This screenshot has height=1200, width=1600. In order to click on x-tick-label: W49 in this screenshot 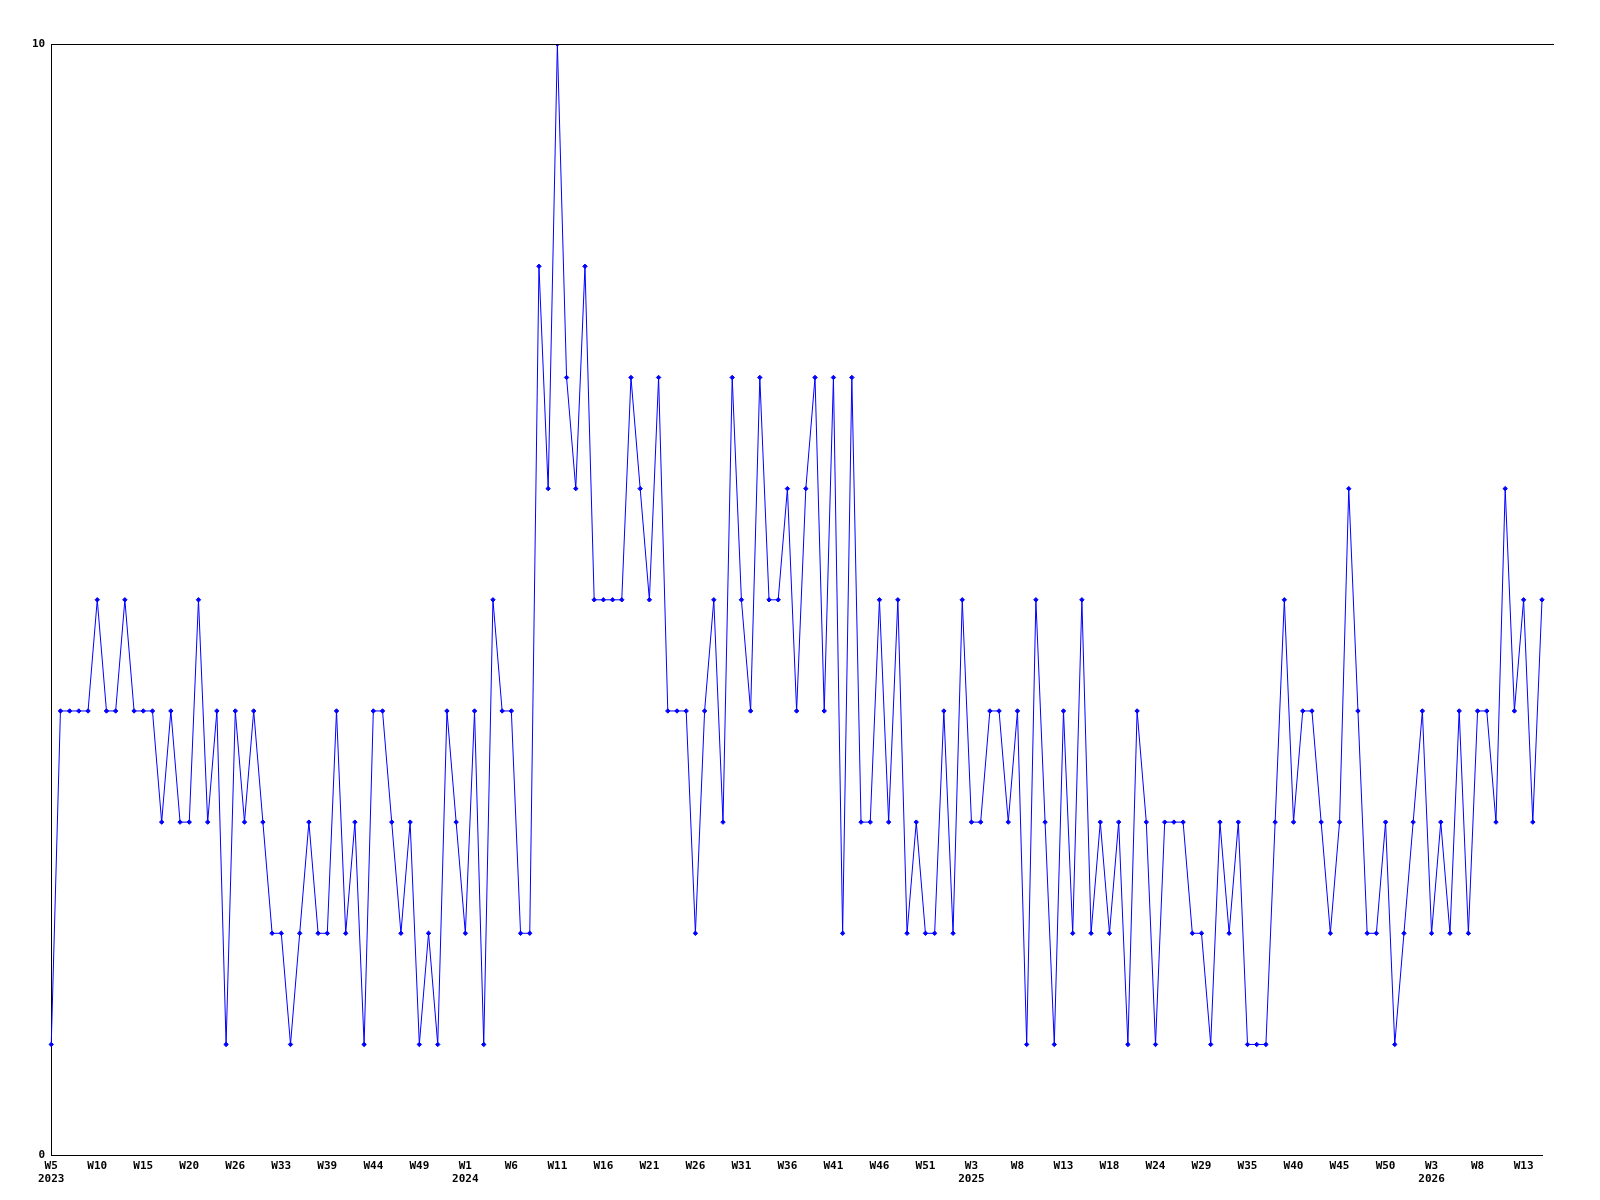, I will do `click(419, 1166)`.